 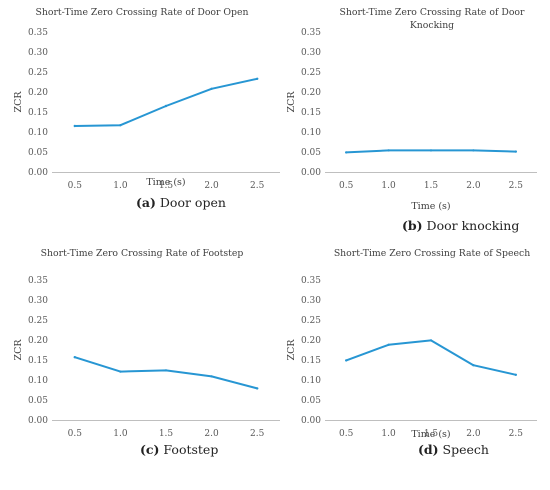 I want to click on caption-text: Door knocking, so click(x=471, y=225).